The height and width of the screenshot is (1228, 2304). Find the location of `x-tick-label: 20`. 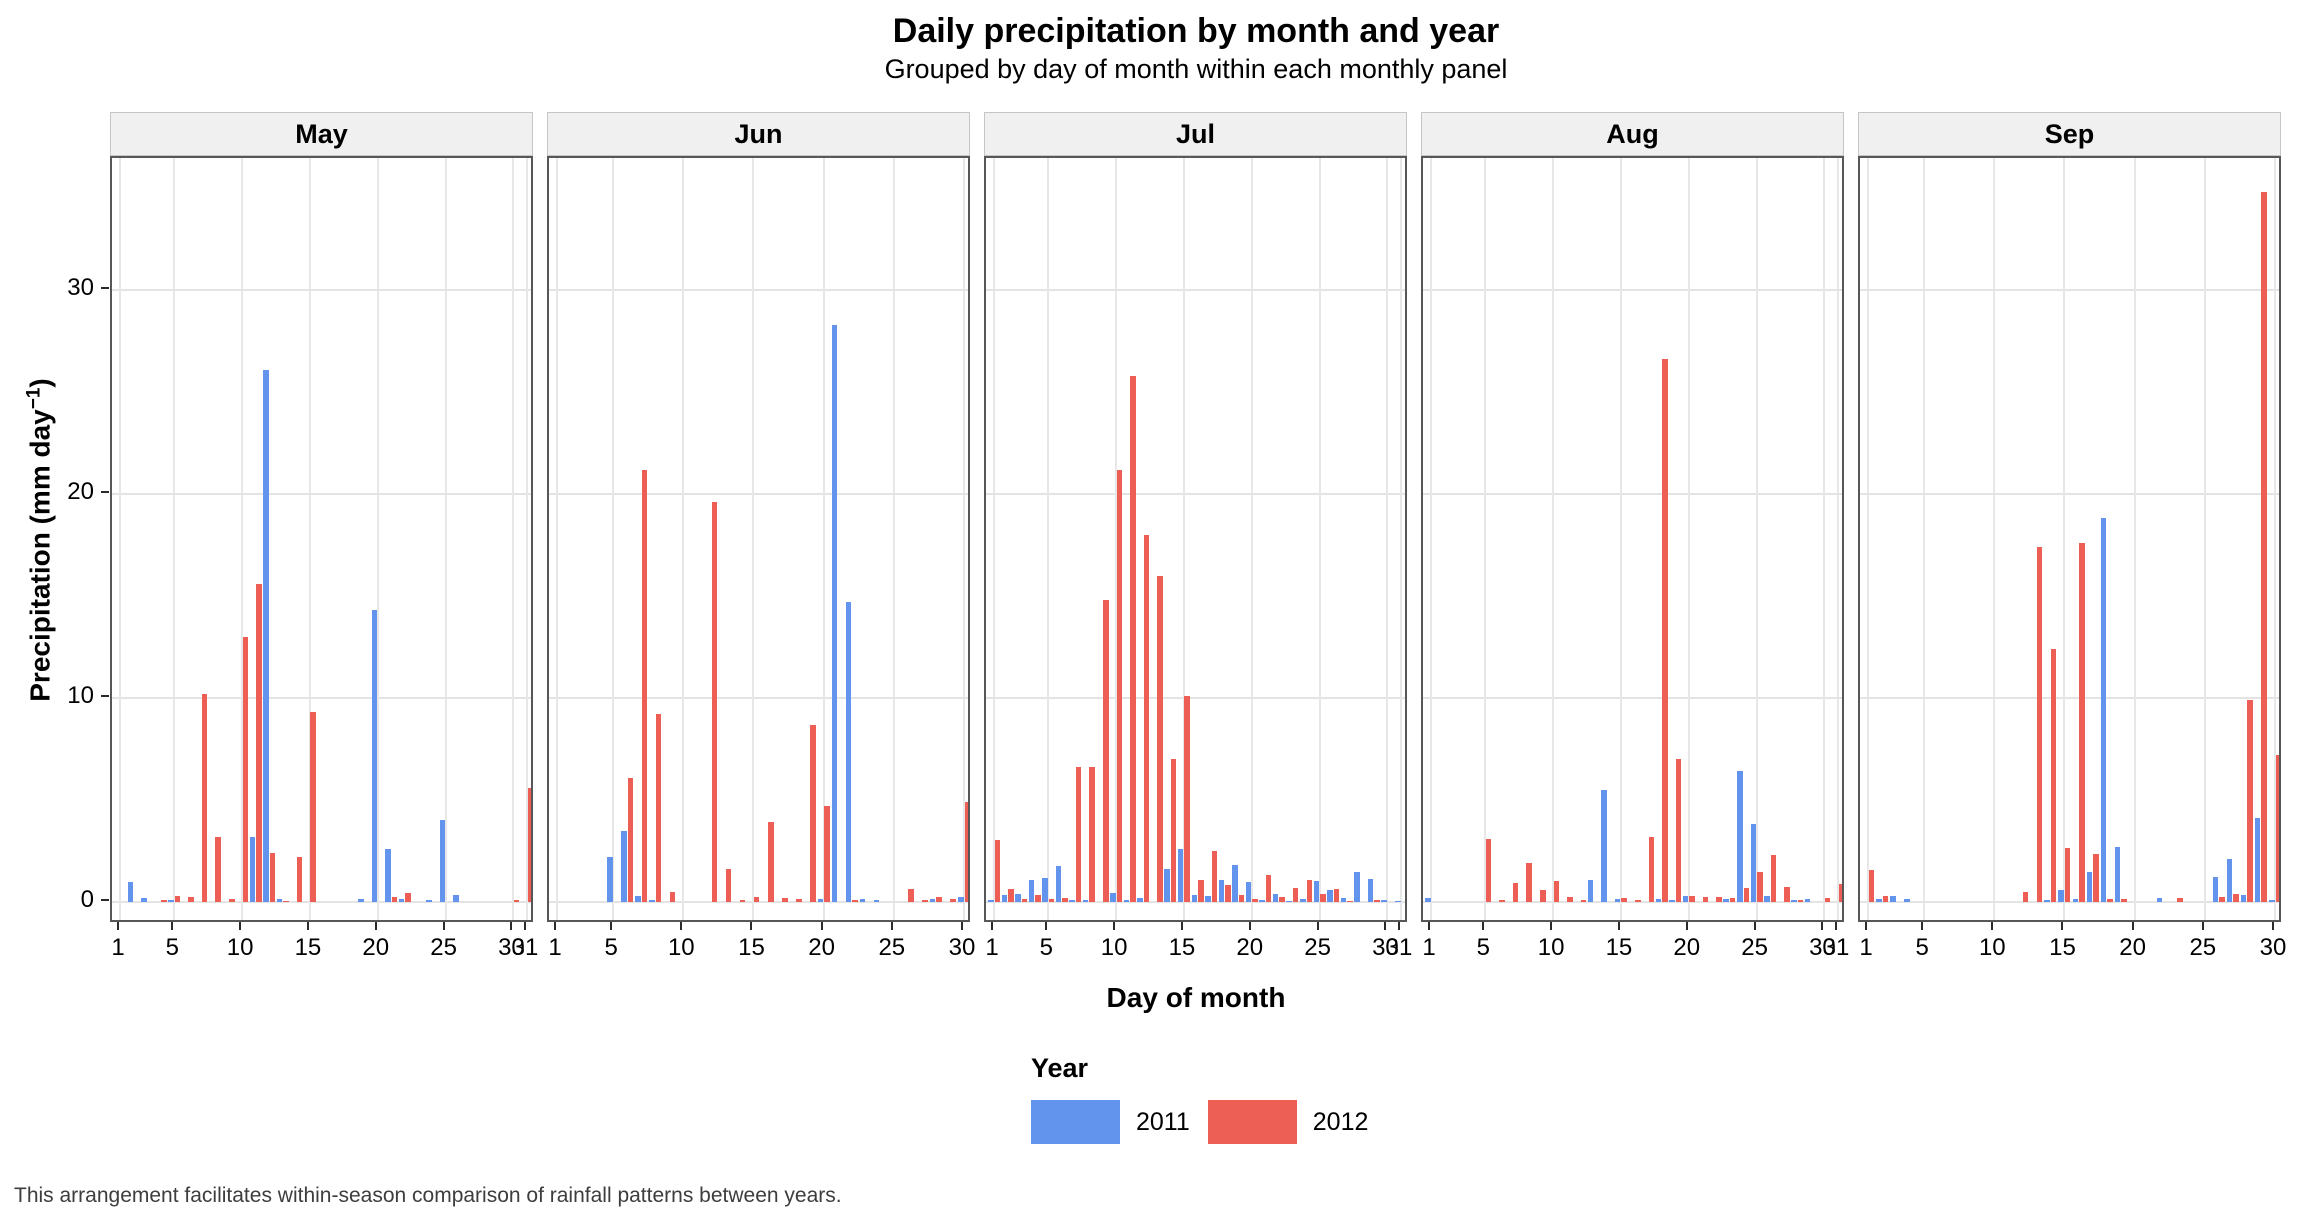

x-tick-label: 20 is located at coordinates (376, 947).